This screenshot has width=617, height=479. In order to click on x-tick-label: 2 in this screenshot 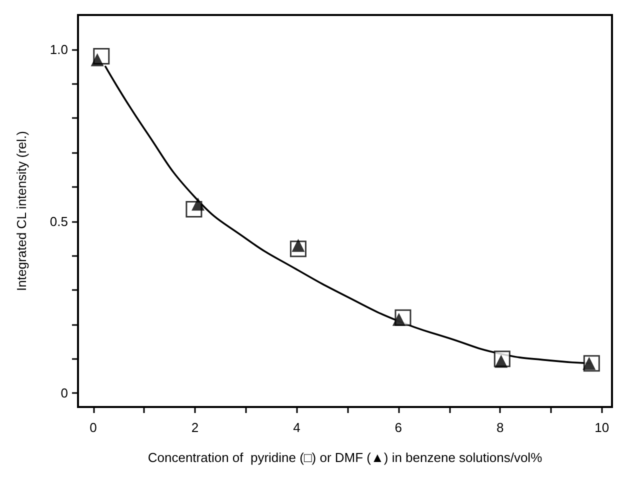, I will do `click(195, 427)`.